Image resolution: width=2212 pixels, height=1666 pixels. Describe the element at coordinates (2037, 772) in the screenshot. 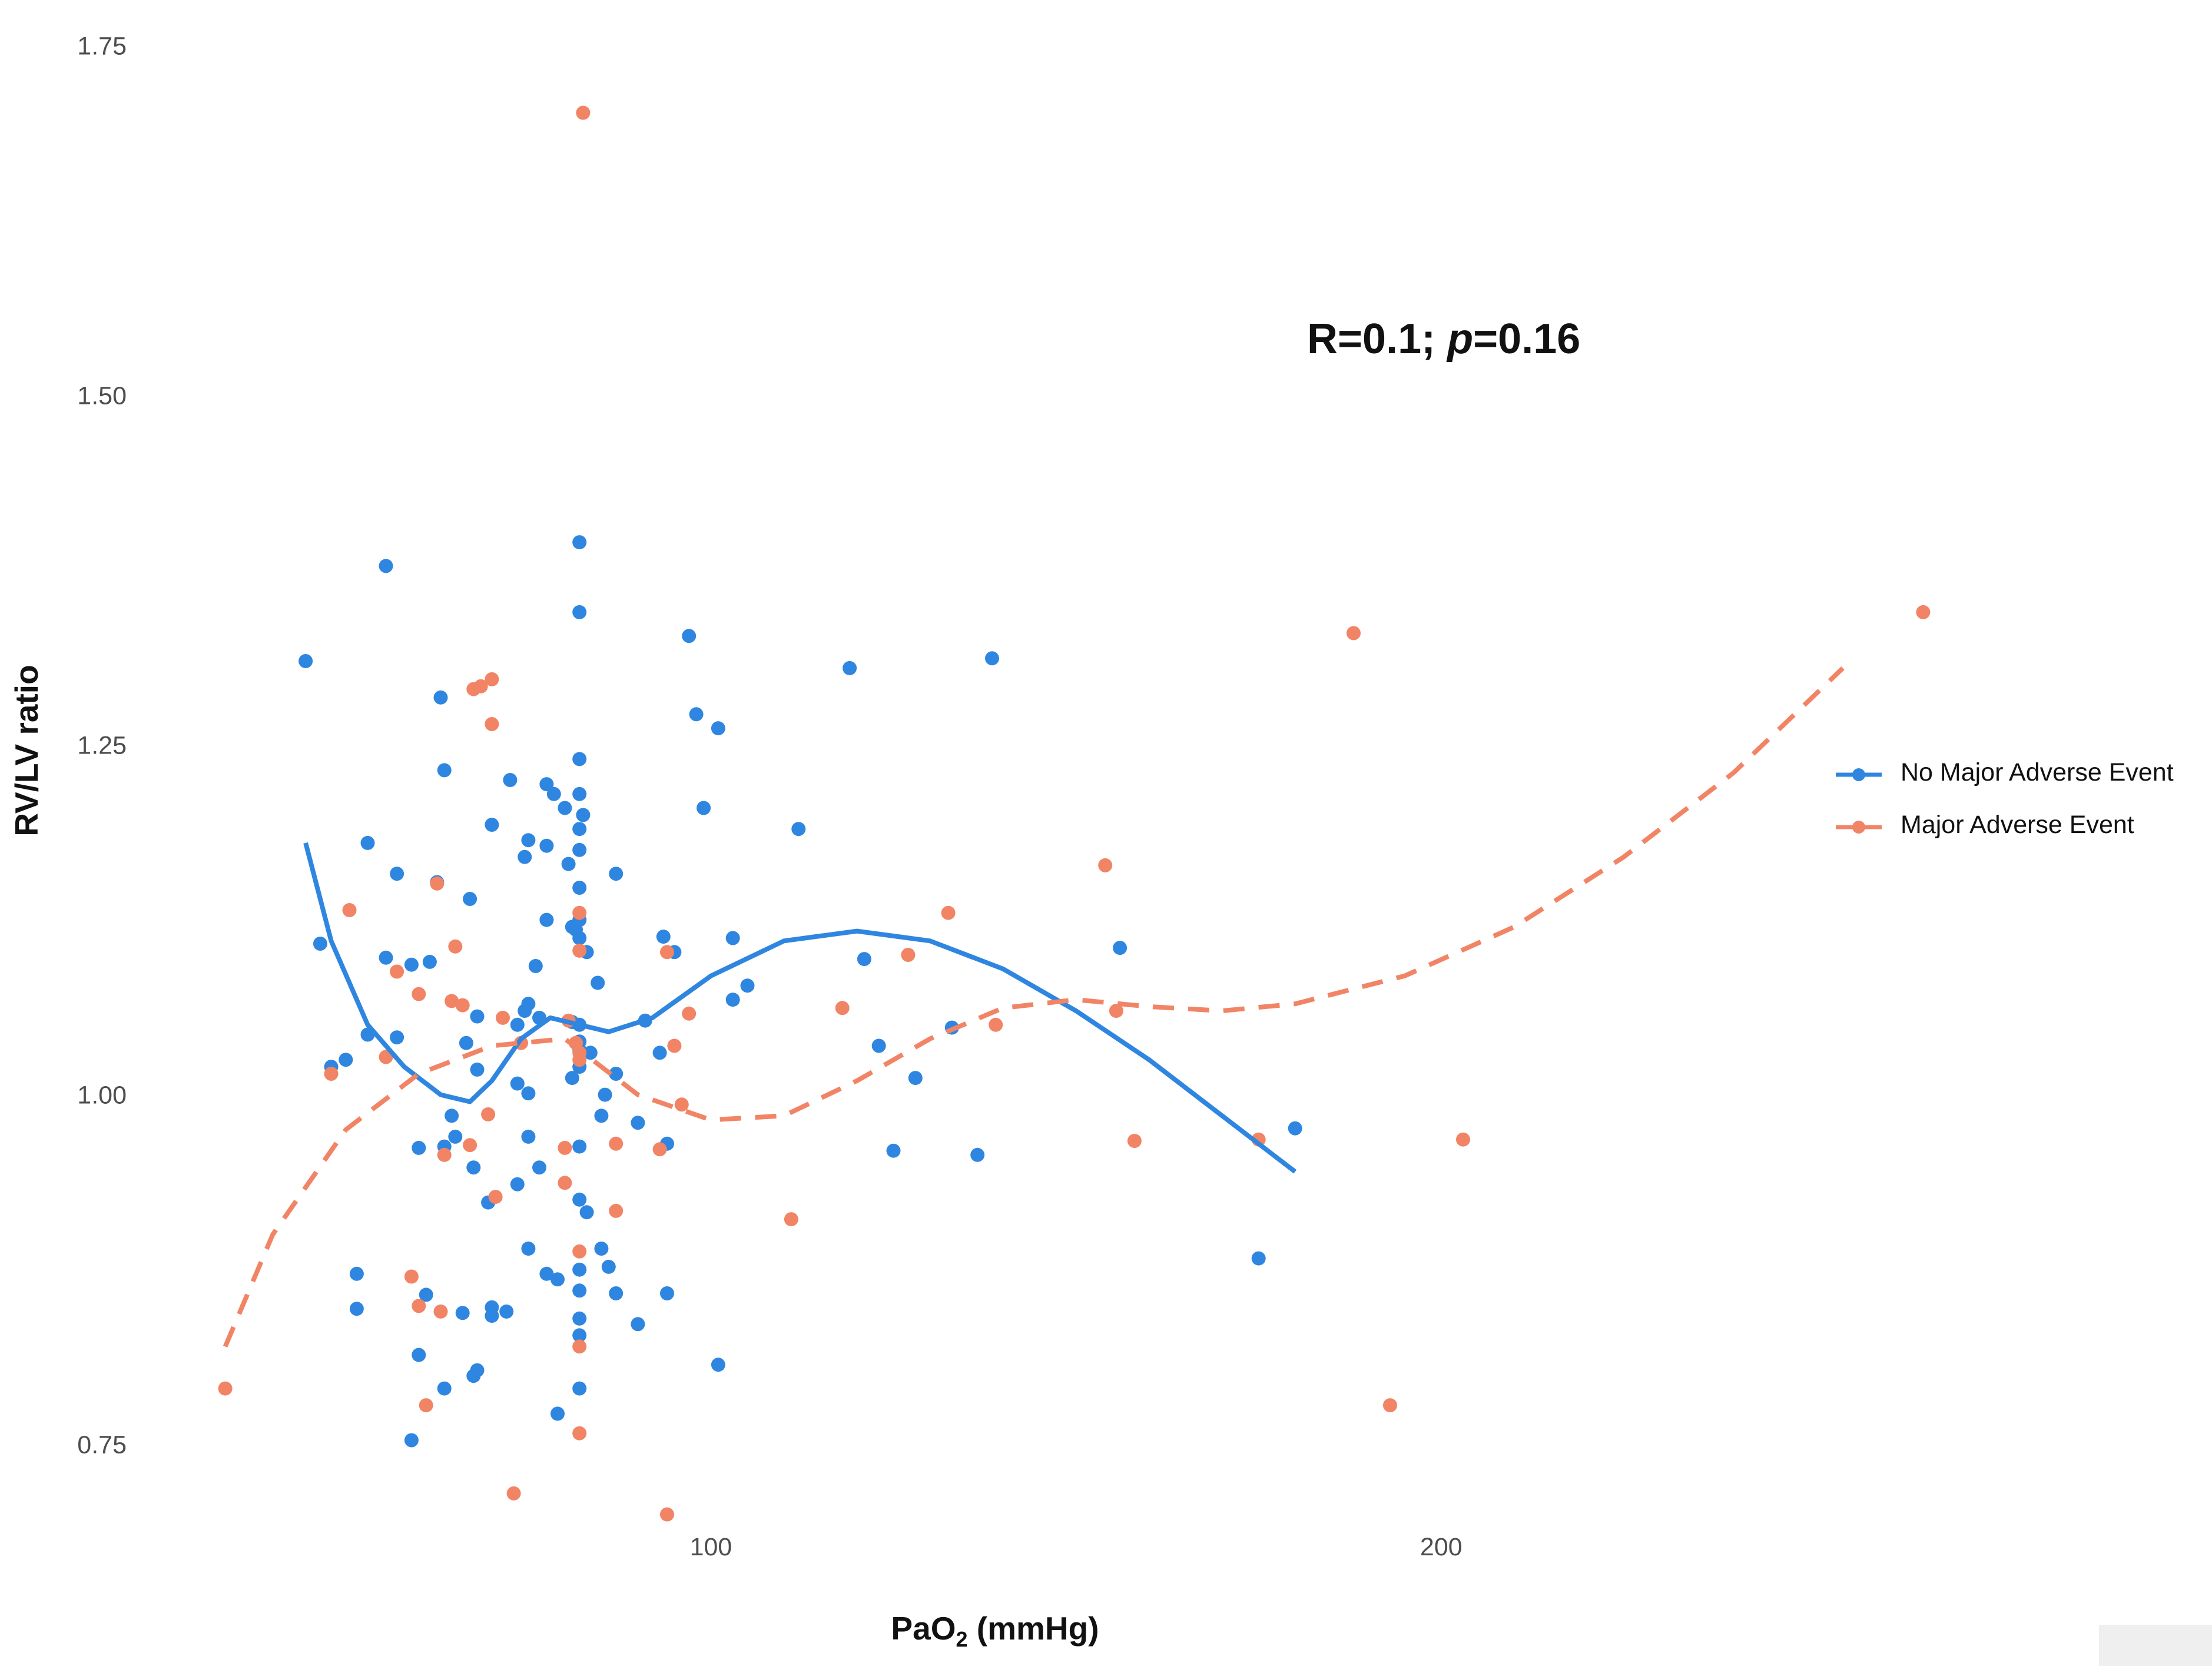

I see `legend-label-no-mae: No Major Adverse Event` at that location.